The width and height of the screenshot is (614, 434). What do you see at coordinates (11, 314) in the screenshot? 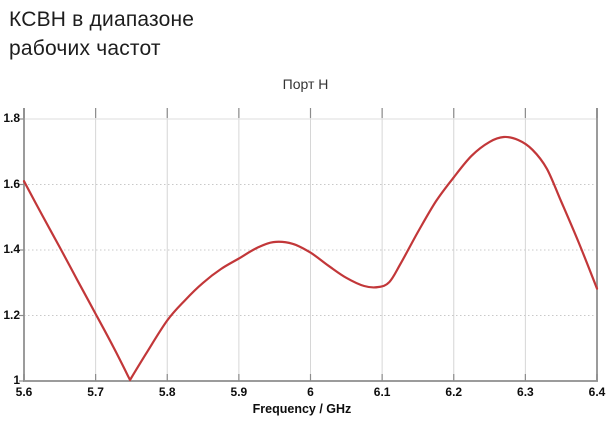
I see `y-tick-label: 1.2` at bounding box center [11, 314].